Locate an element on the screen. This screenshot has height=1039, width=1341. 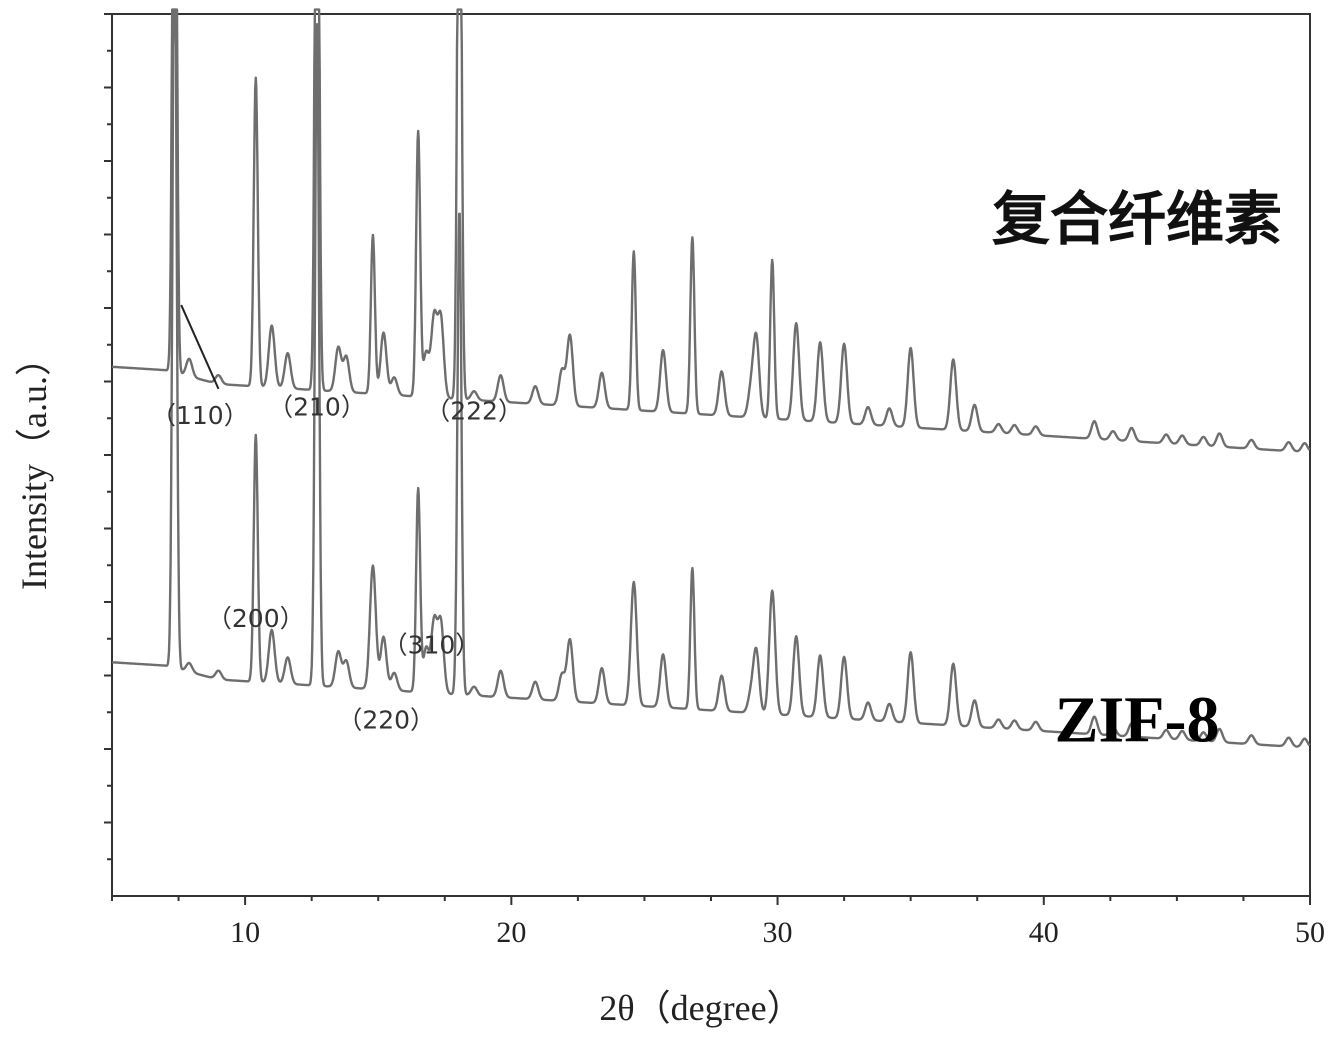
x-axis-ticks: 10 20 30 40 50 is located at coordinates (718, 922).